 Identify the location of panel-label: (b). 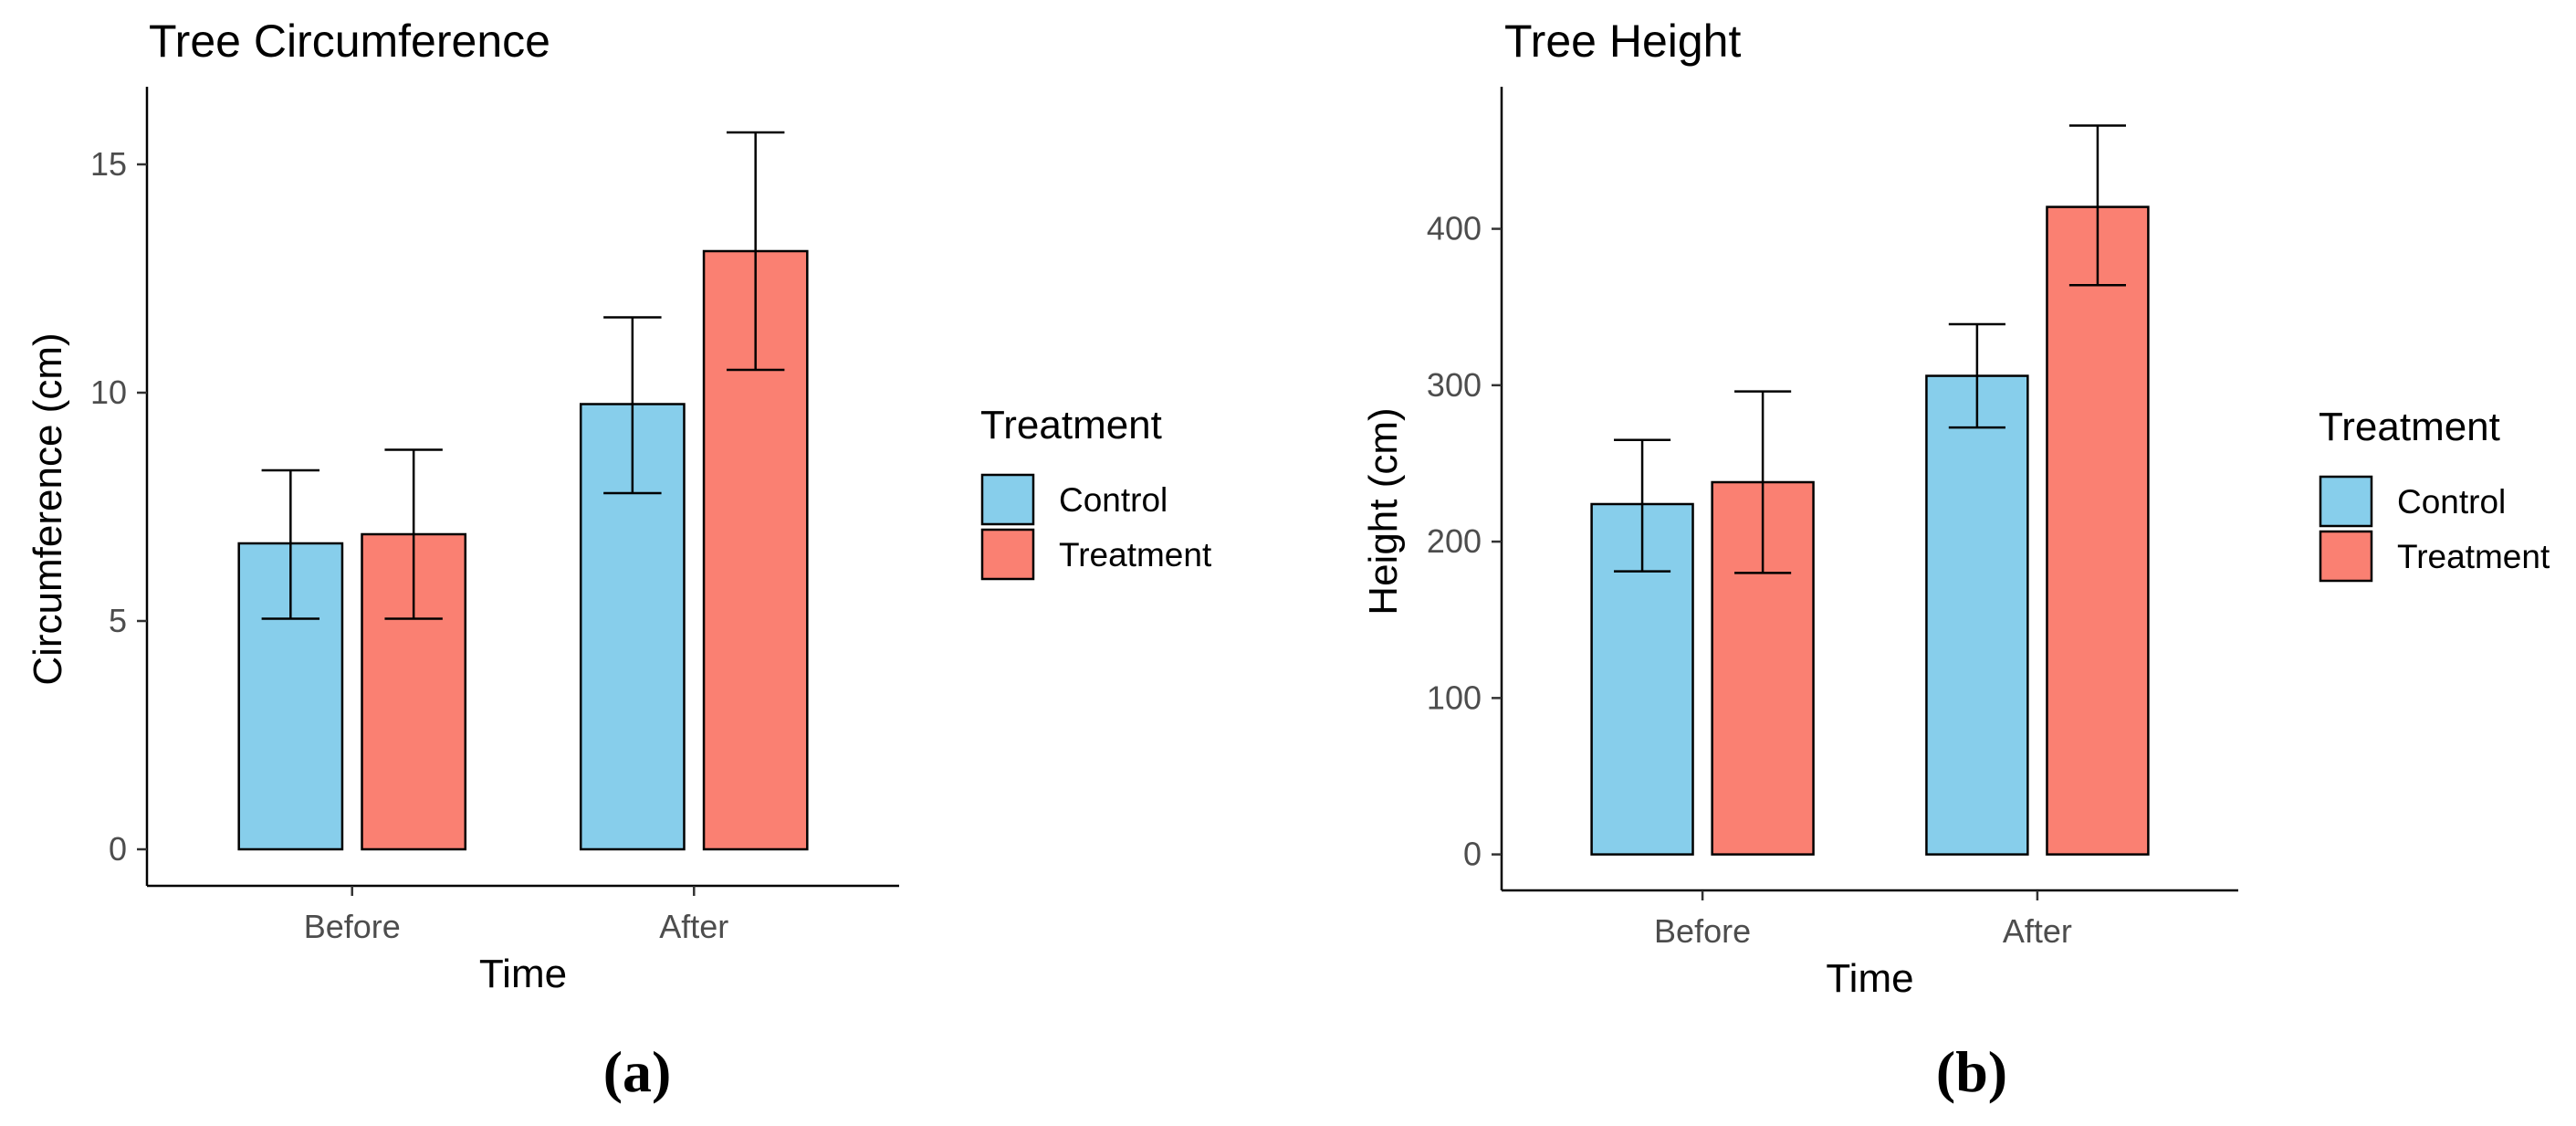
(1972, 1072).